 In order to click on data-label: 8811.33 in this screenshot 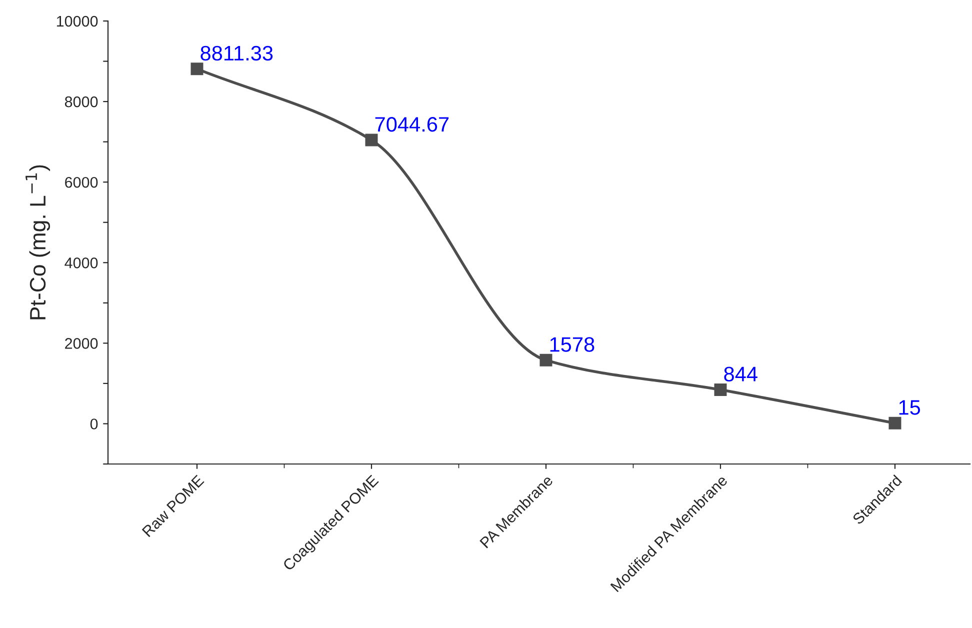, I will do `click(236, 53)`.